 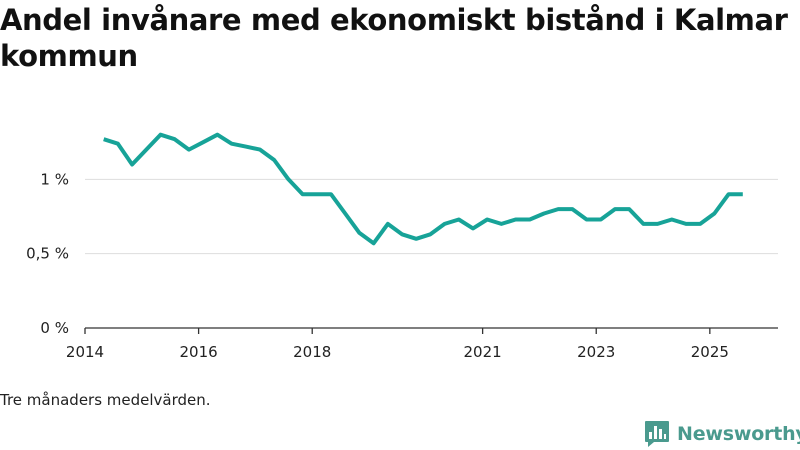 I want to click on x-tick-label: 2025, so click(x=710, y=352).